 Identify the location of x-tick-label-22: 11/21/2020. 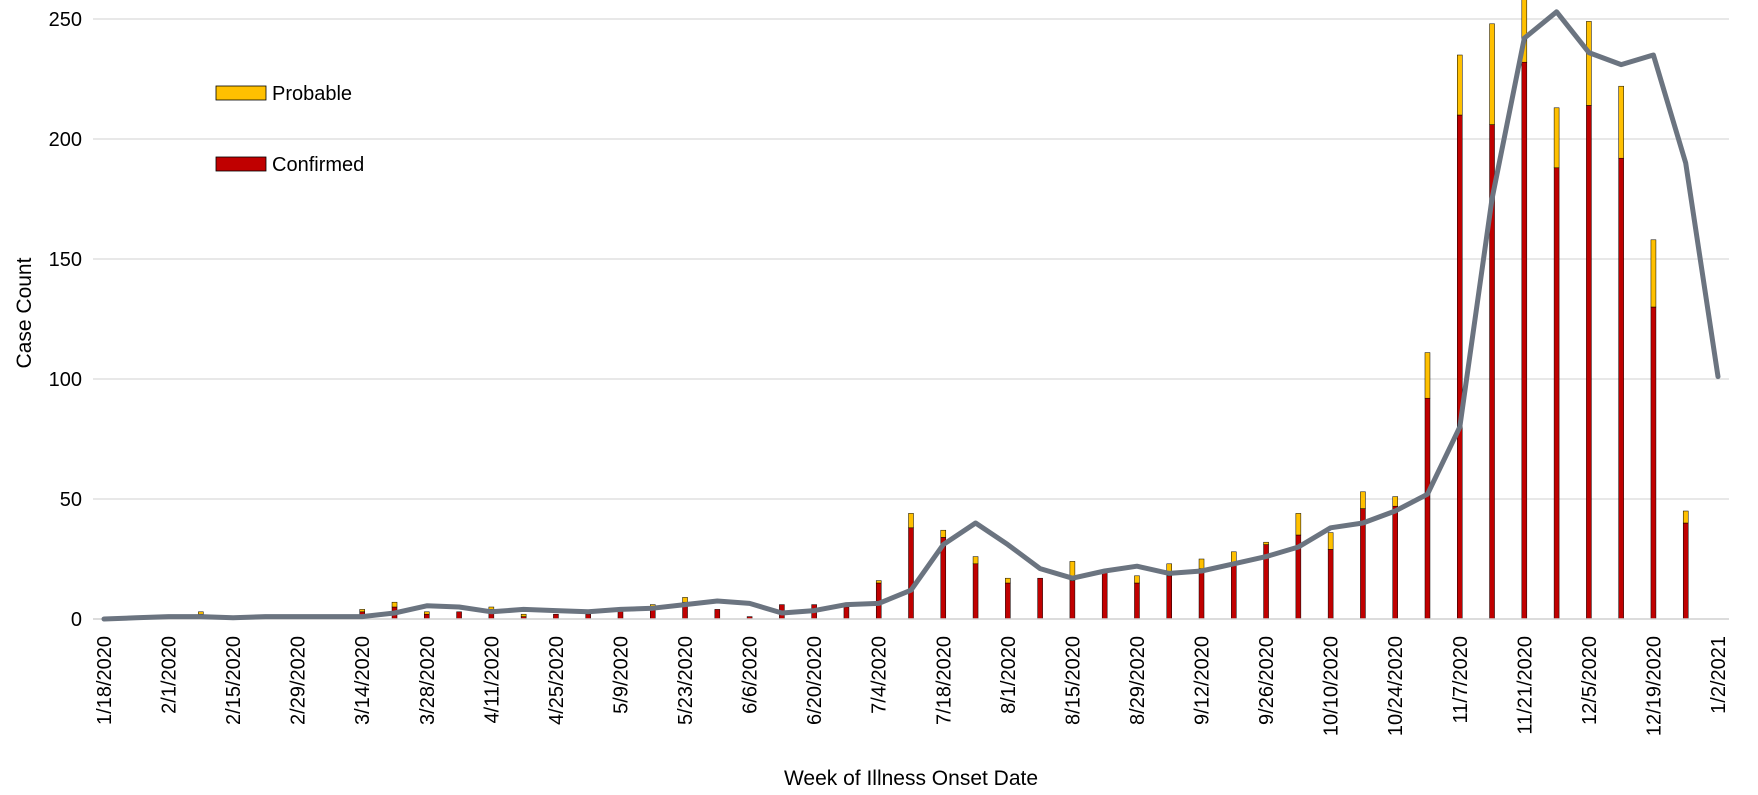
(1525, 685).